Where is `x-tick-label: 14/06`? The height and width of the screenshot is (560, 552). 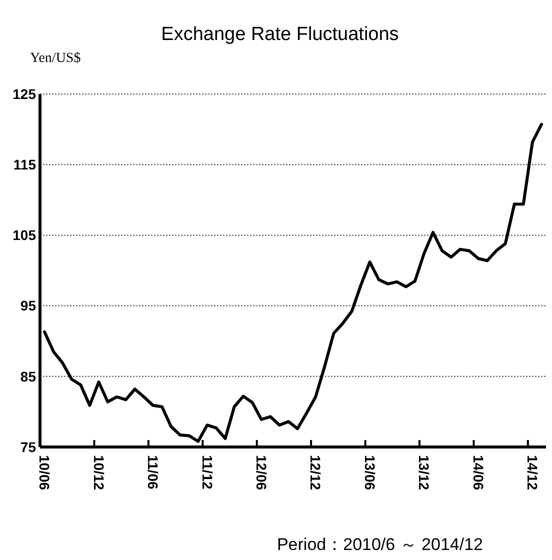 x-tick-label: 14/06 is located at coordinates (478, 472).